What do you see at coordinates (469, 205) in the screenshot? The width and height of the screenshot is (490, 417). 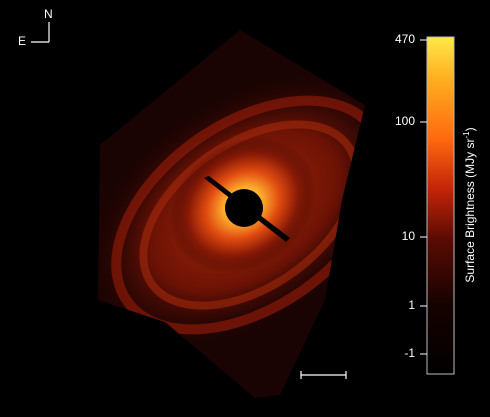 I see `colorbar-title: Surface Brightness (MJy sr-1)` at bounding box center [469, 205].